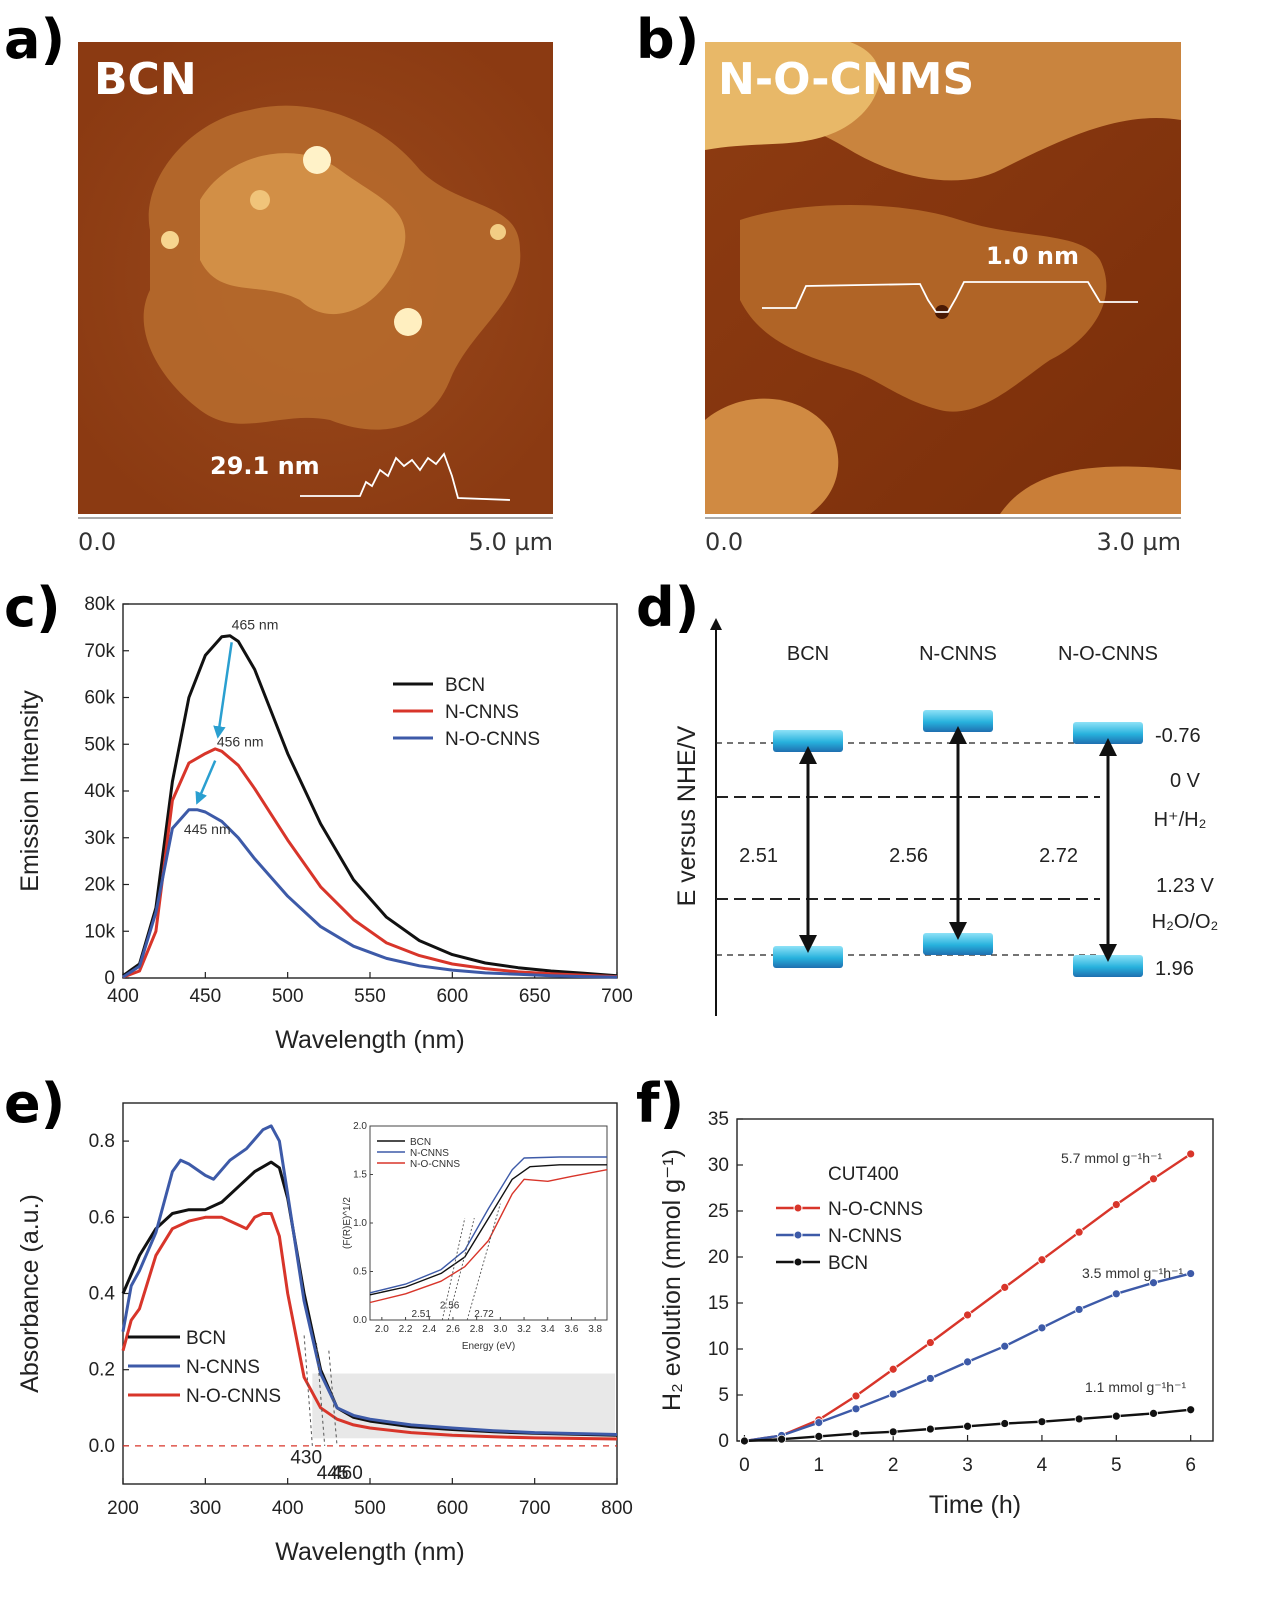 This screenshot has height=1610, width=1273. Describe the element at coordinates (223, 1367) in the screenshot. I see `legend-label: N-CNNS` at that location.